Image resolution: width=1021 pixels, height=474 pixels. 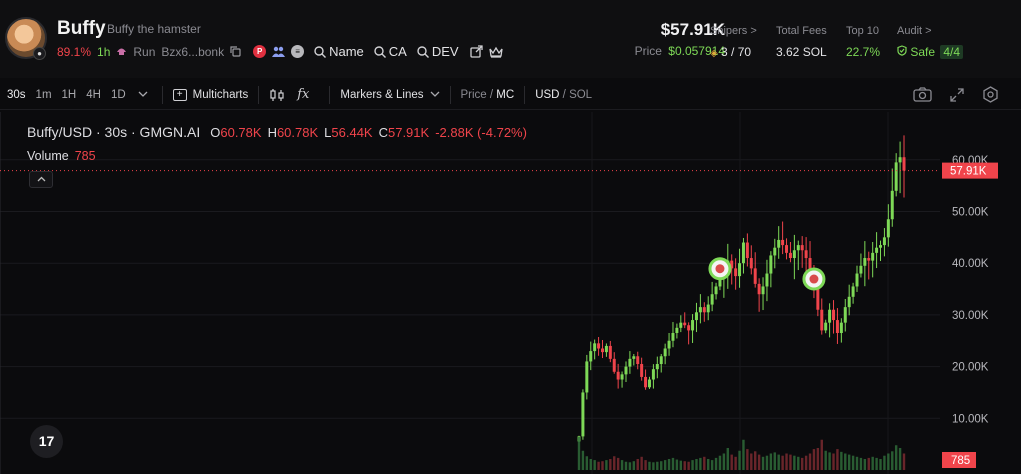 What do you see at coordinates (733, 31) in the screenshot?
I see `snipers-label: Snipers >` at bounding box center [733, 31].